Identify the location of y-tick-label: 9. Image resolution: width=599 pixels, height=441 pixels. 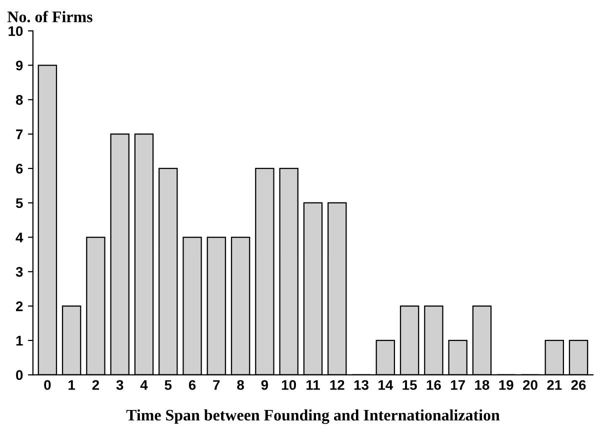
(19, 65).